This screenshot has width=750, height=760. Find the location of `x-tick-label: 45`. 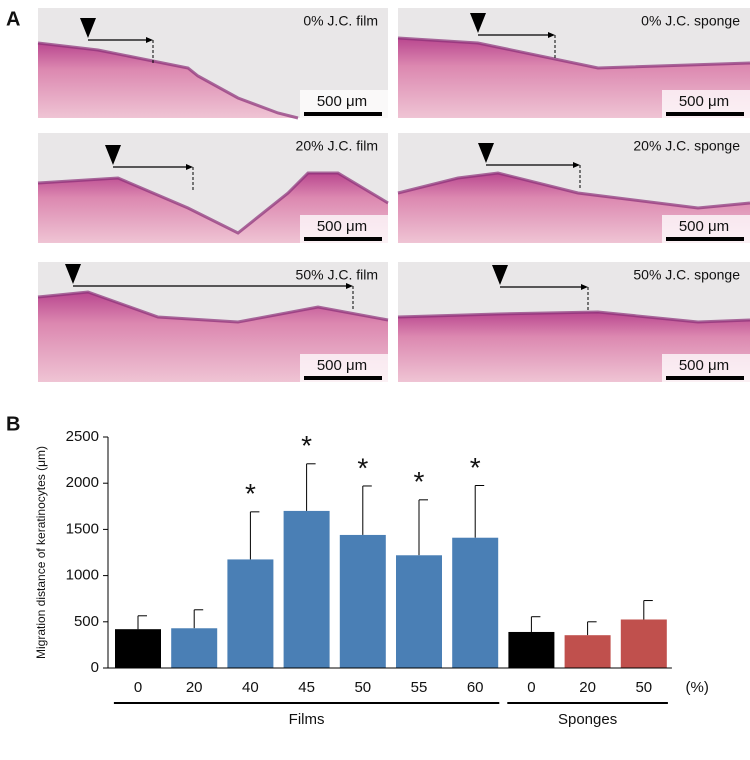

x-tick-label: 45 is located at coordinates (306, 687).